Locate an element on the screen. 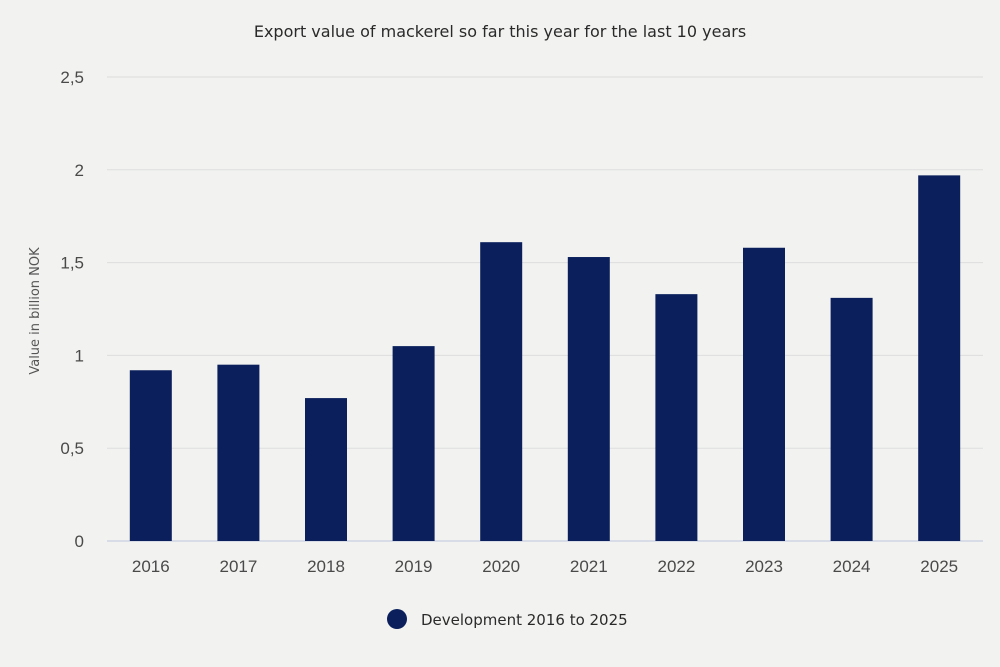 This screenshot has height=667, width=1000. legend: Development 2016 to 2025 is located at coordinates (507, 619).